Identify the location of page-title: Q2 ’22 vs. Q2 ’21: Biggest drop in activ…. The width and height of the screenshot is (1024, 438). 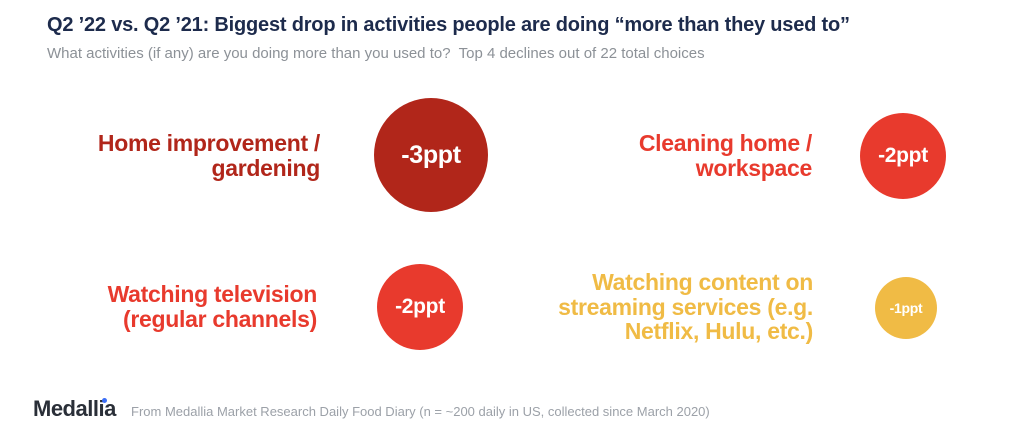
(448, 25).